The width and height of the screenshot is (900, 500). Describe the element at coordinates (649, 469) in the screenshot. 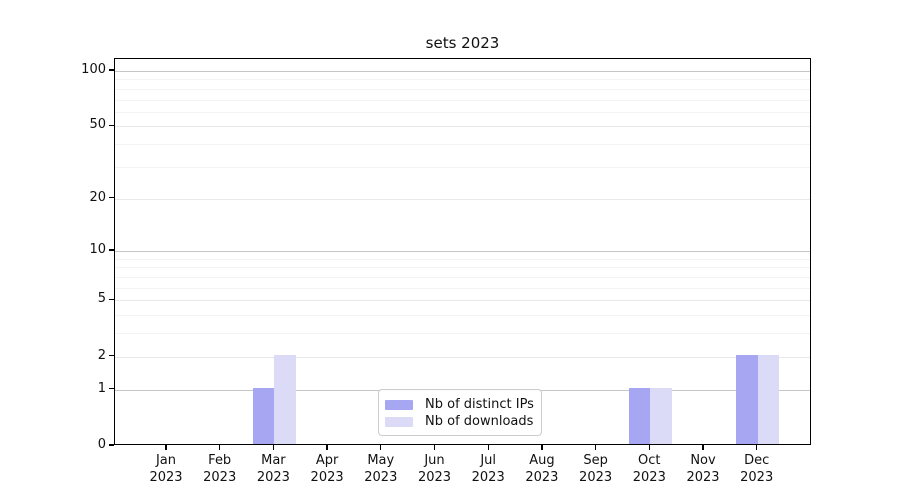

I see `x-tick-label: Oct 2023` at that location.